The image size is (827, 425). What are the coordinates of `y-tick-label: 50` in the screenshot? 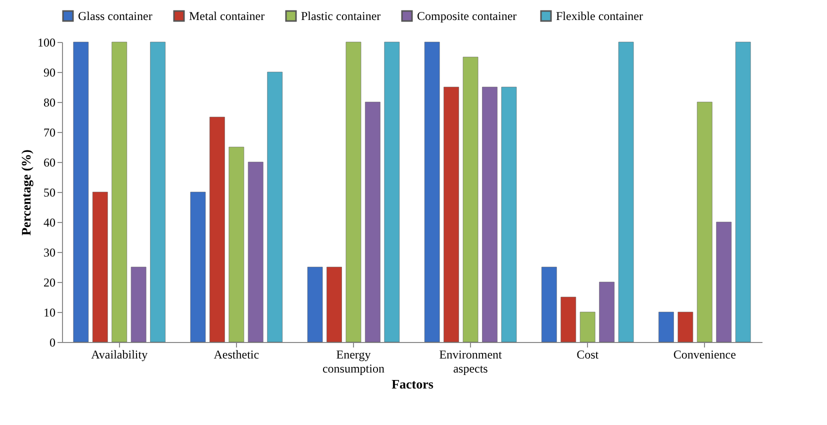 It's located at (50, 193).